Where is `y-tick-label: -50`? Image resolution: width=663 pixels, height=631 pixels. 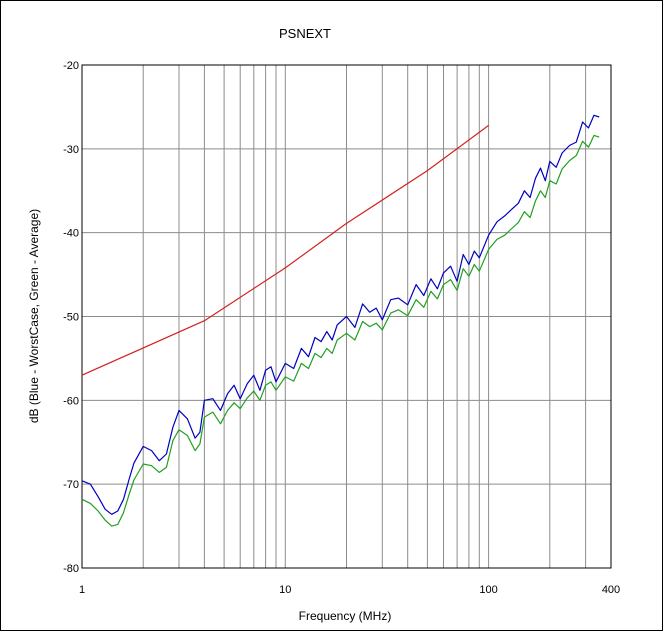 y-tick-label: -50 is located at coordinates (71, 318).